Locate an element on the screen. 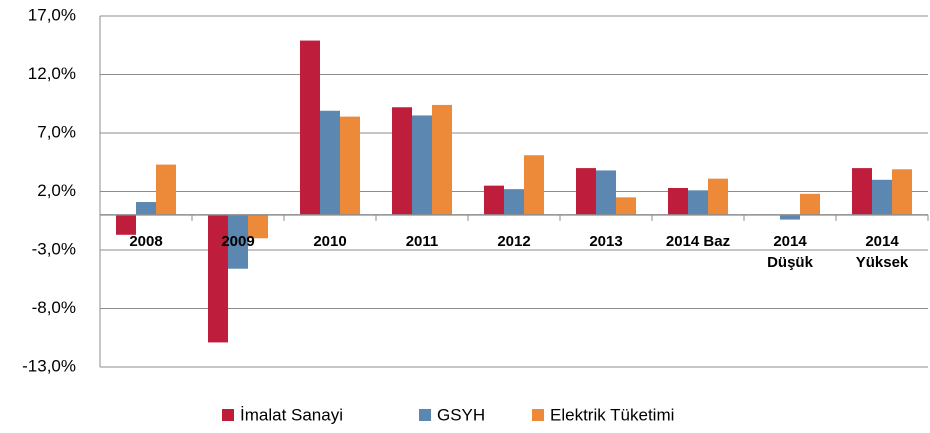  x-tick-label: Yüksek is located at coordinates (882, 262).